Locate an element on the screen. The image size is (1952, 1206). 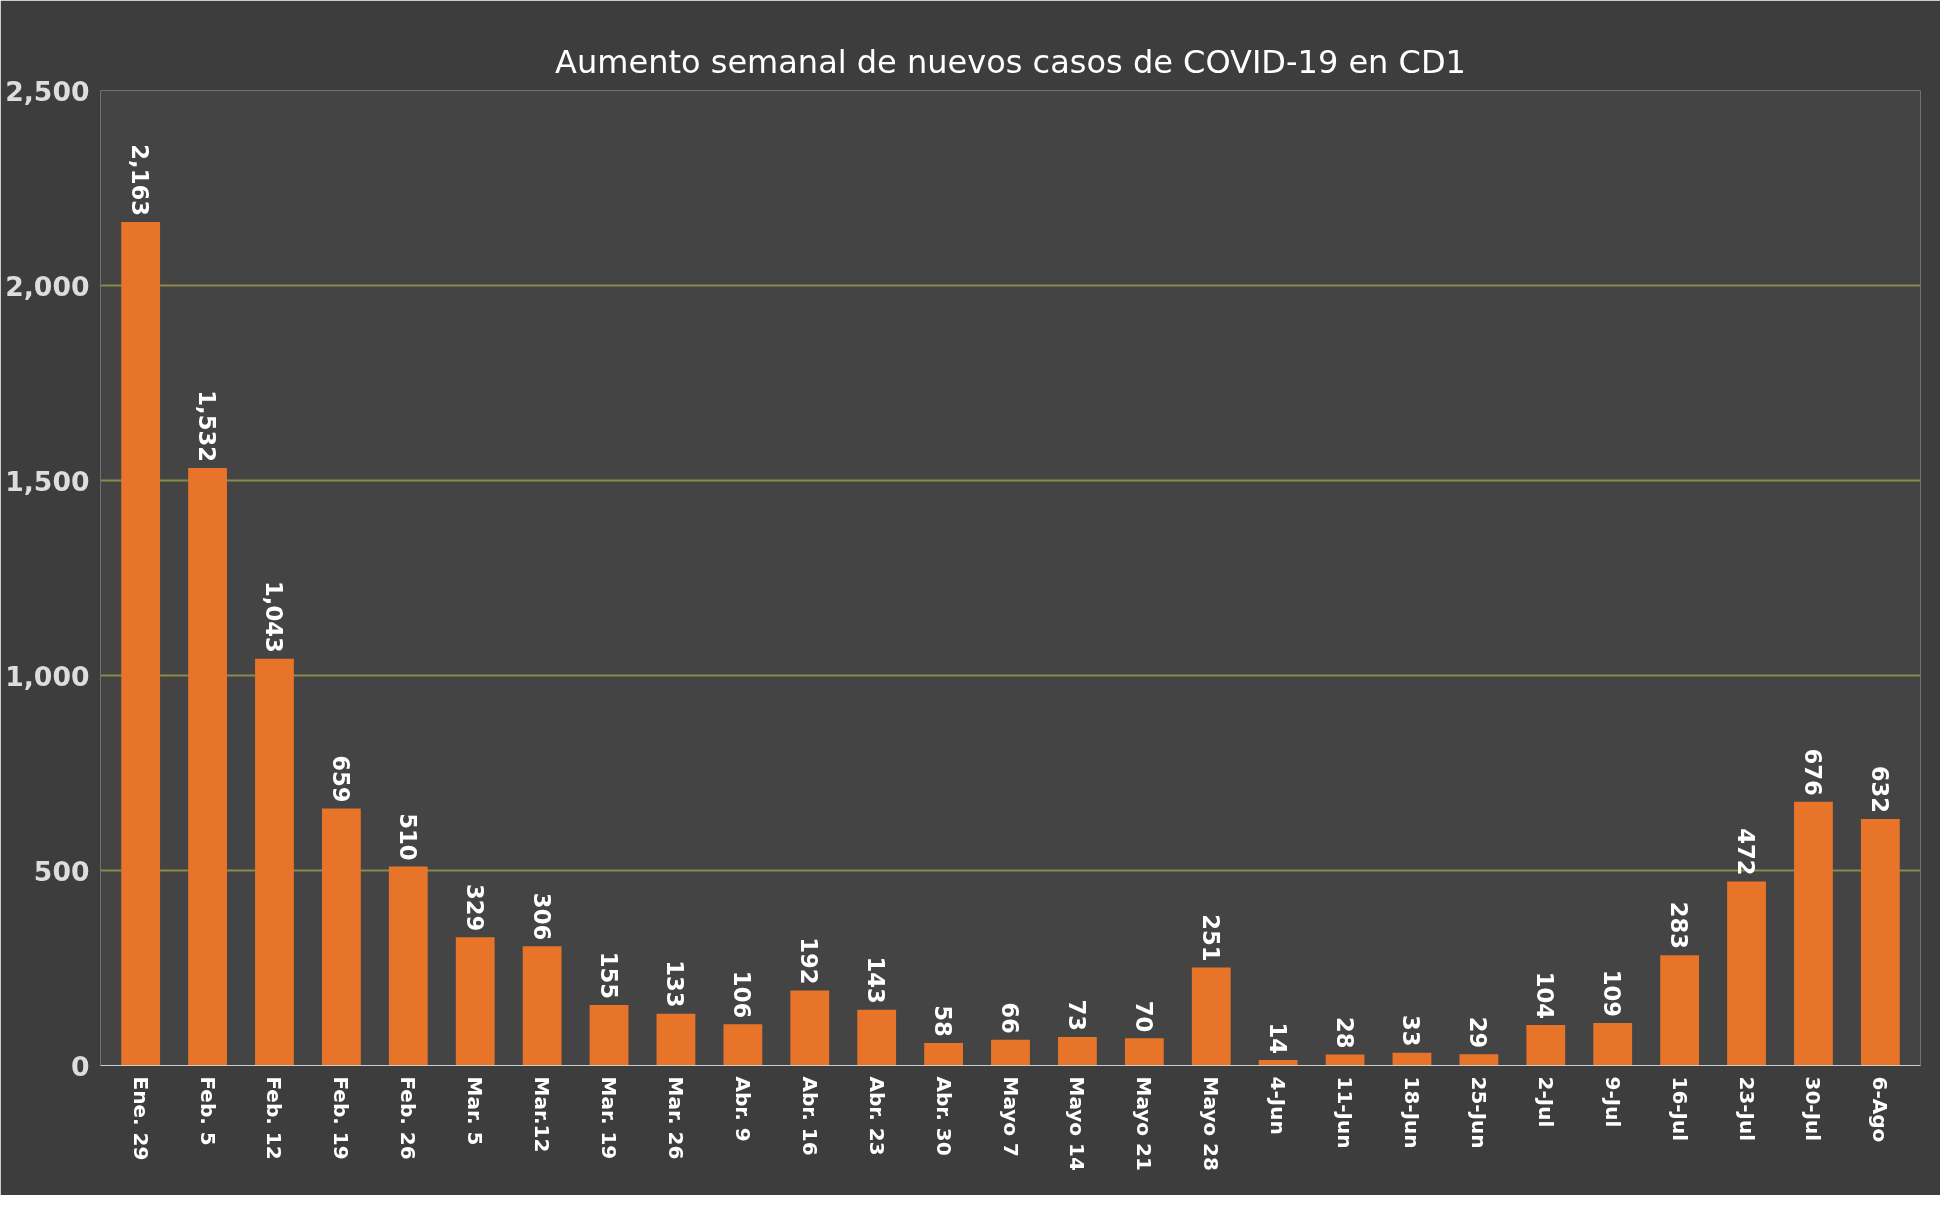
data-label: 192 is located at coordinates (809, 961).